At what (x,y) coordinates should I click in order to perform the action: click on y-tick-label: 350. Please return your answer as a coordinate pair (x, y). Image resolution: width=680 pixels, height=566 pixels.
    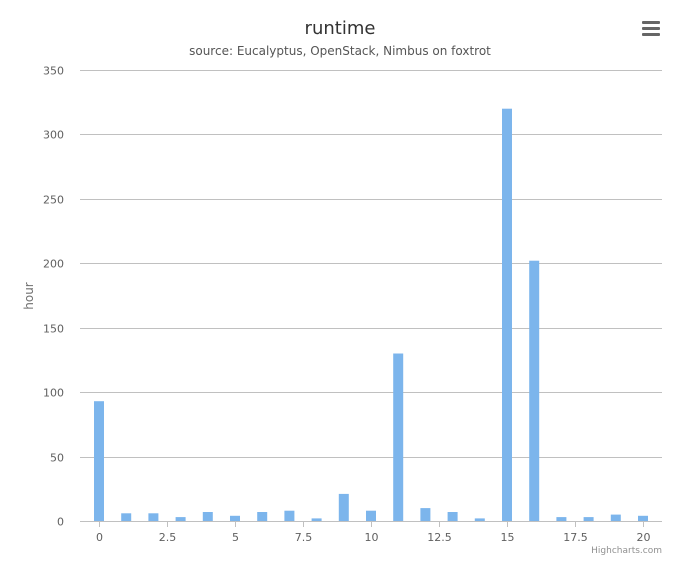
    Looking at the image, I should click on (53, 71).